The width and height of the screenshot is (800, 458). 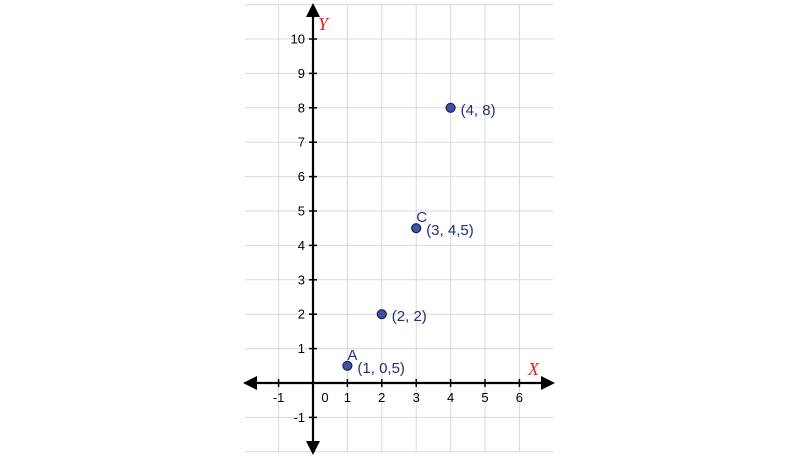 I want to click on x-tick-label: 4, so click(x=450, y=397).